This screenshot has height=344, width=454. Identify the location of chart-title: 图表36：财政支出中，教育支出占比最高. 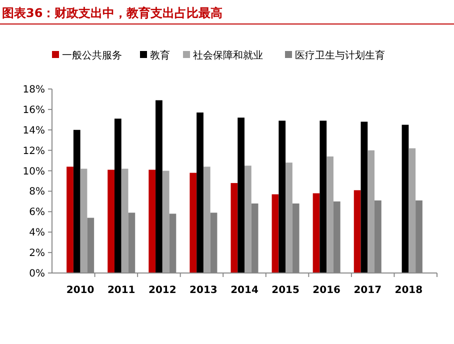
(112, 13).